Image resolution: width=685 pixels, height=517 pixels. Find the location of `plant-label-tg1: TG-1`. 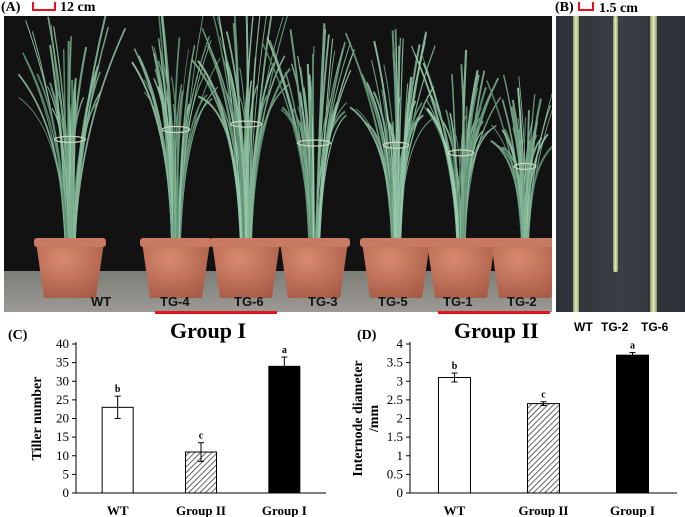

plant-label-tg1: TG-1 is located at coordinates (458, 301).